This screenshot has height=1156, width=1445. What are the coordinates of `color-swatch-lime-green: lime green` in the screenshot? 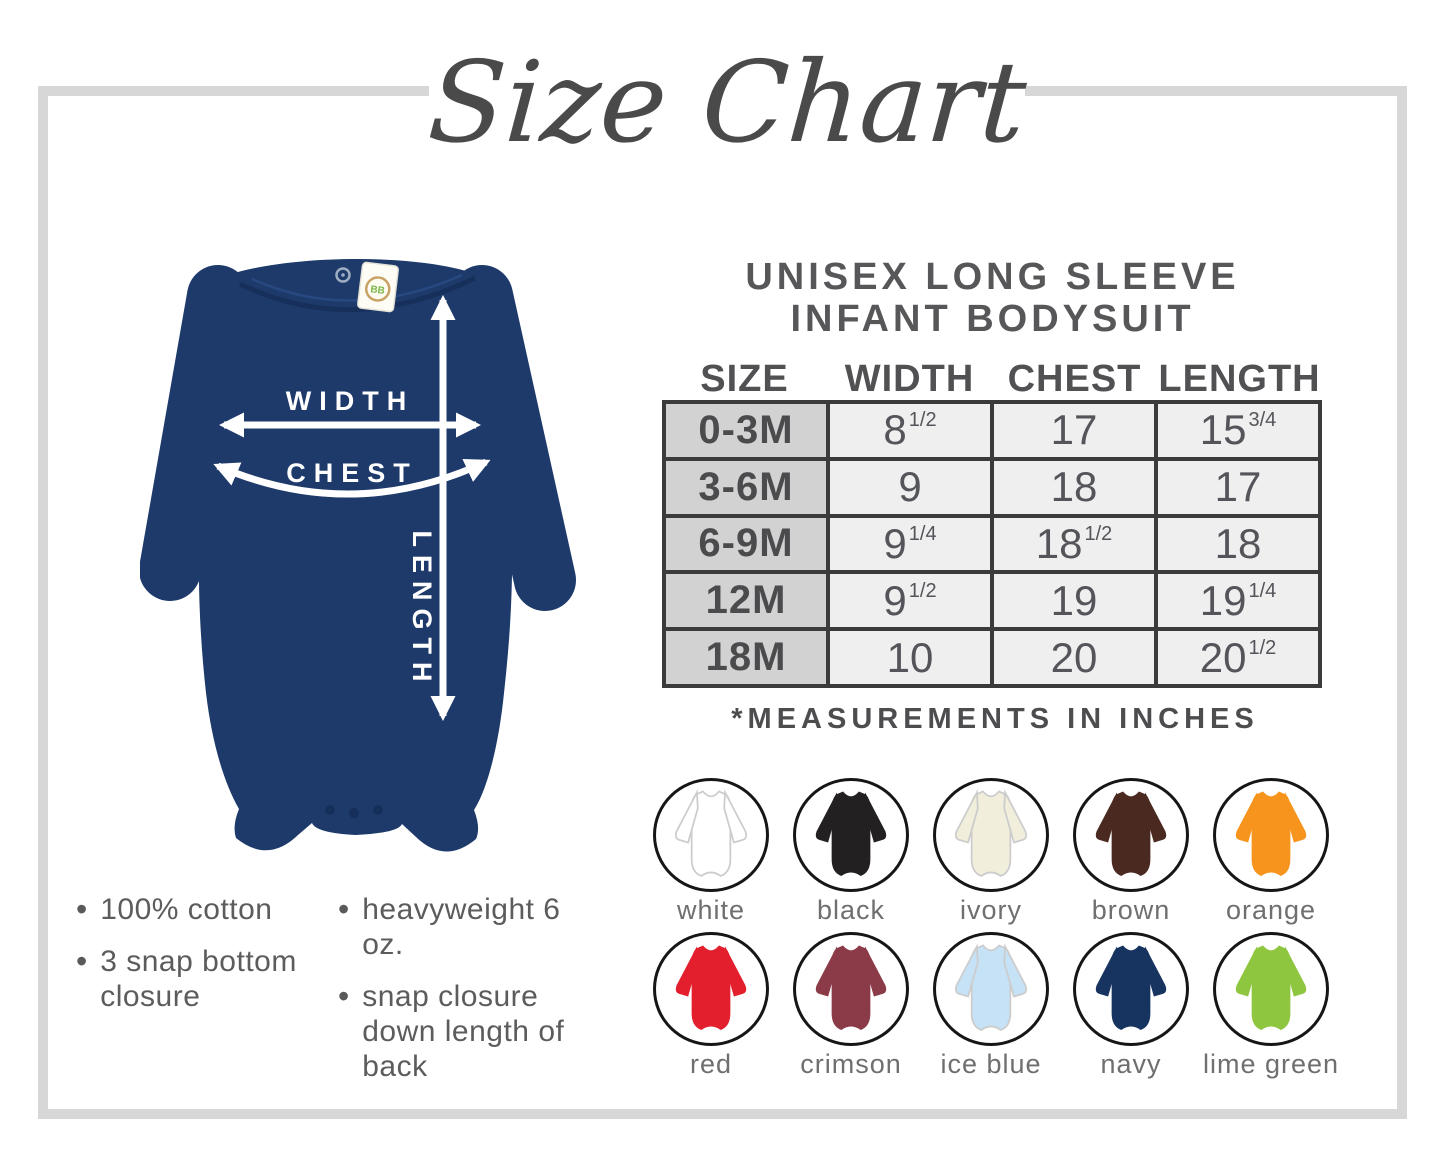 It's located at (1270, 1006).